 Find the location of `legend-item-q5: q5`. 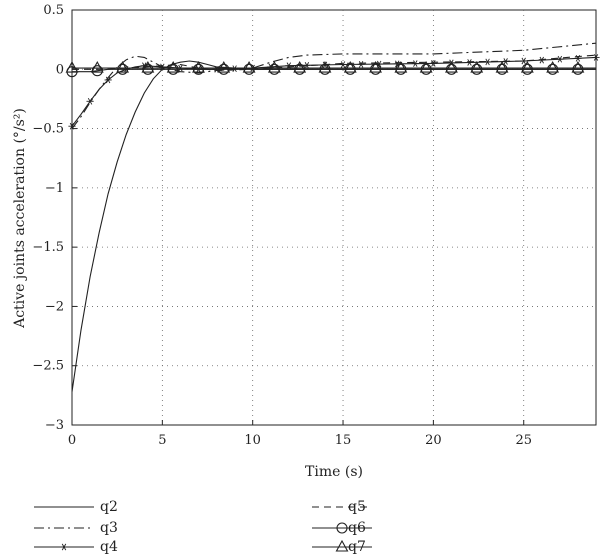

legend-item-q5: q5 is located at coordinates (342, 507).